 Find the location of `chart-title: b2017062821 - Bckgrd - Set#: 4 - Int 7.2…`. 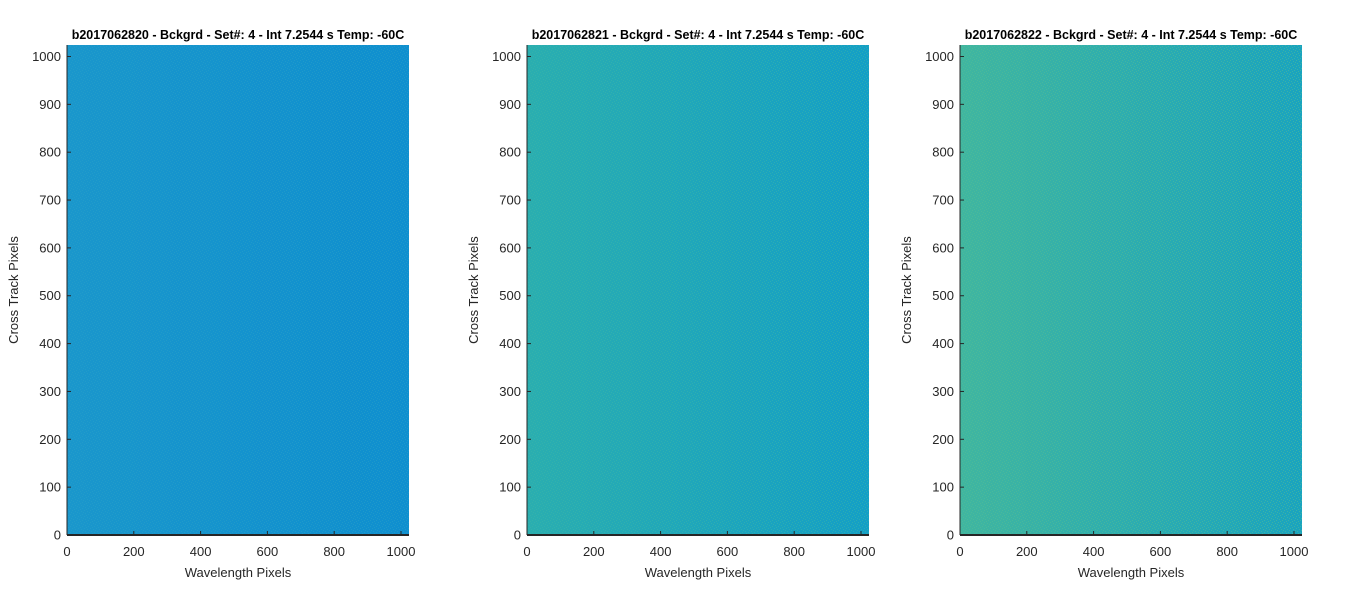

chart-title: b2017062821 - Bckgrd - Set#: 4 - Int 7.2… is located at coordinates (698, 35).